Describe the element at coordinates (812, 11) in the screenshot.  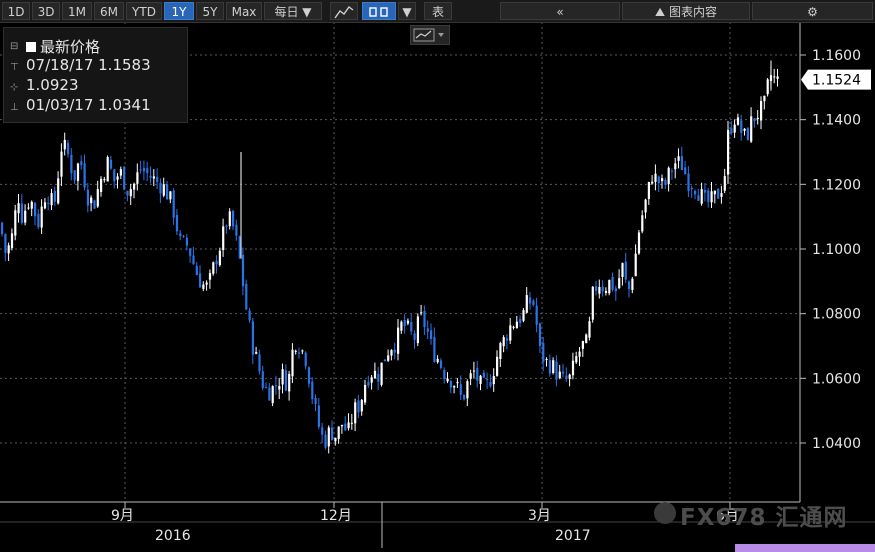
I see `settings-button: ⚙` at that location.